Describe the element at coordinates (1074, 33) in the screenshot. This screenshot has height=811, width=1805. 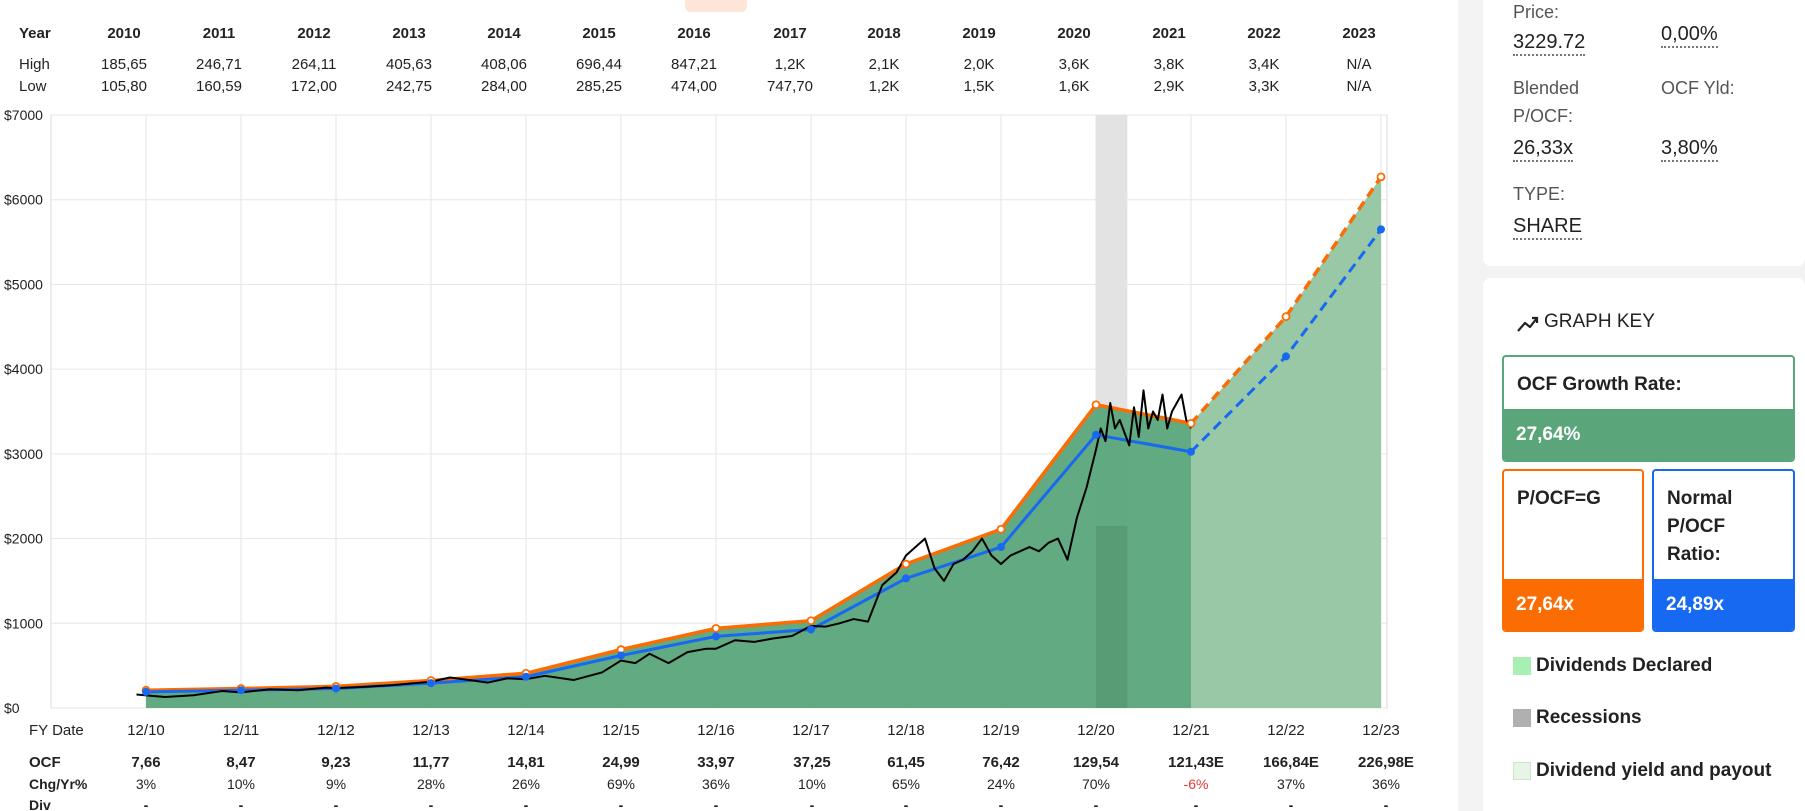
I see `year-cell: 2020` at that location.